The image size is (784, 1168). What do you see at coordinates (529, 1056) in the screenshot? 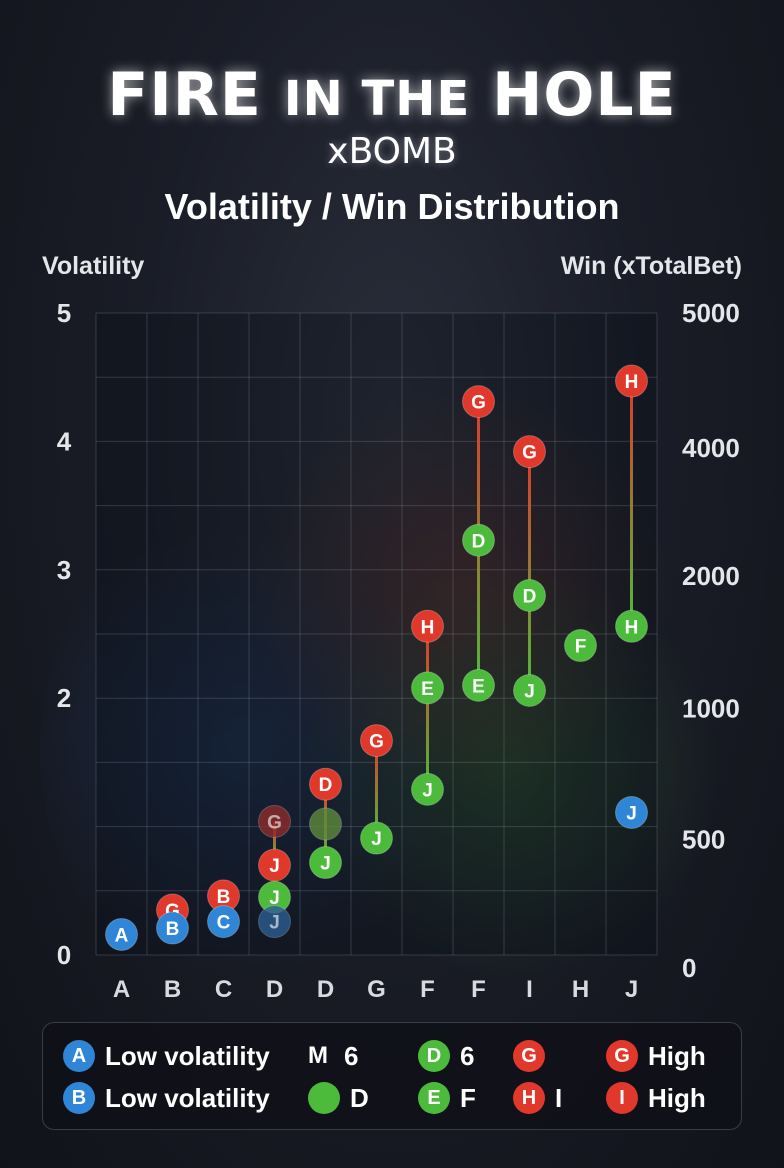
I see `legend-marker-icon: G` at bounding box center [529, 1056].